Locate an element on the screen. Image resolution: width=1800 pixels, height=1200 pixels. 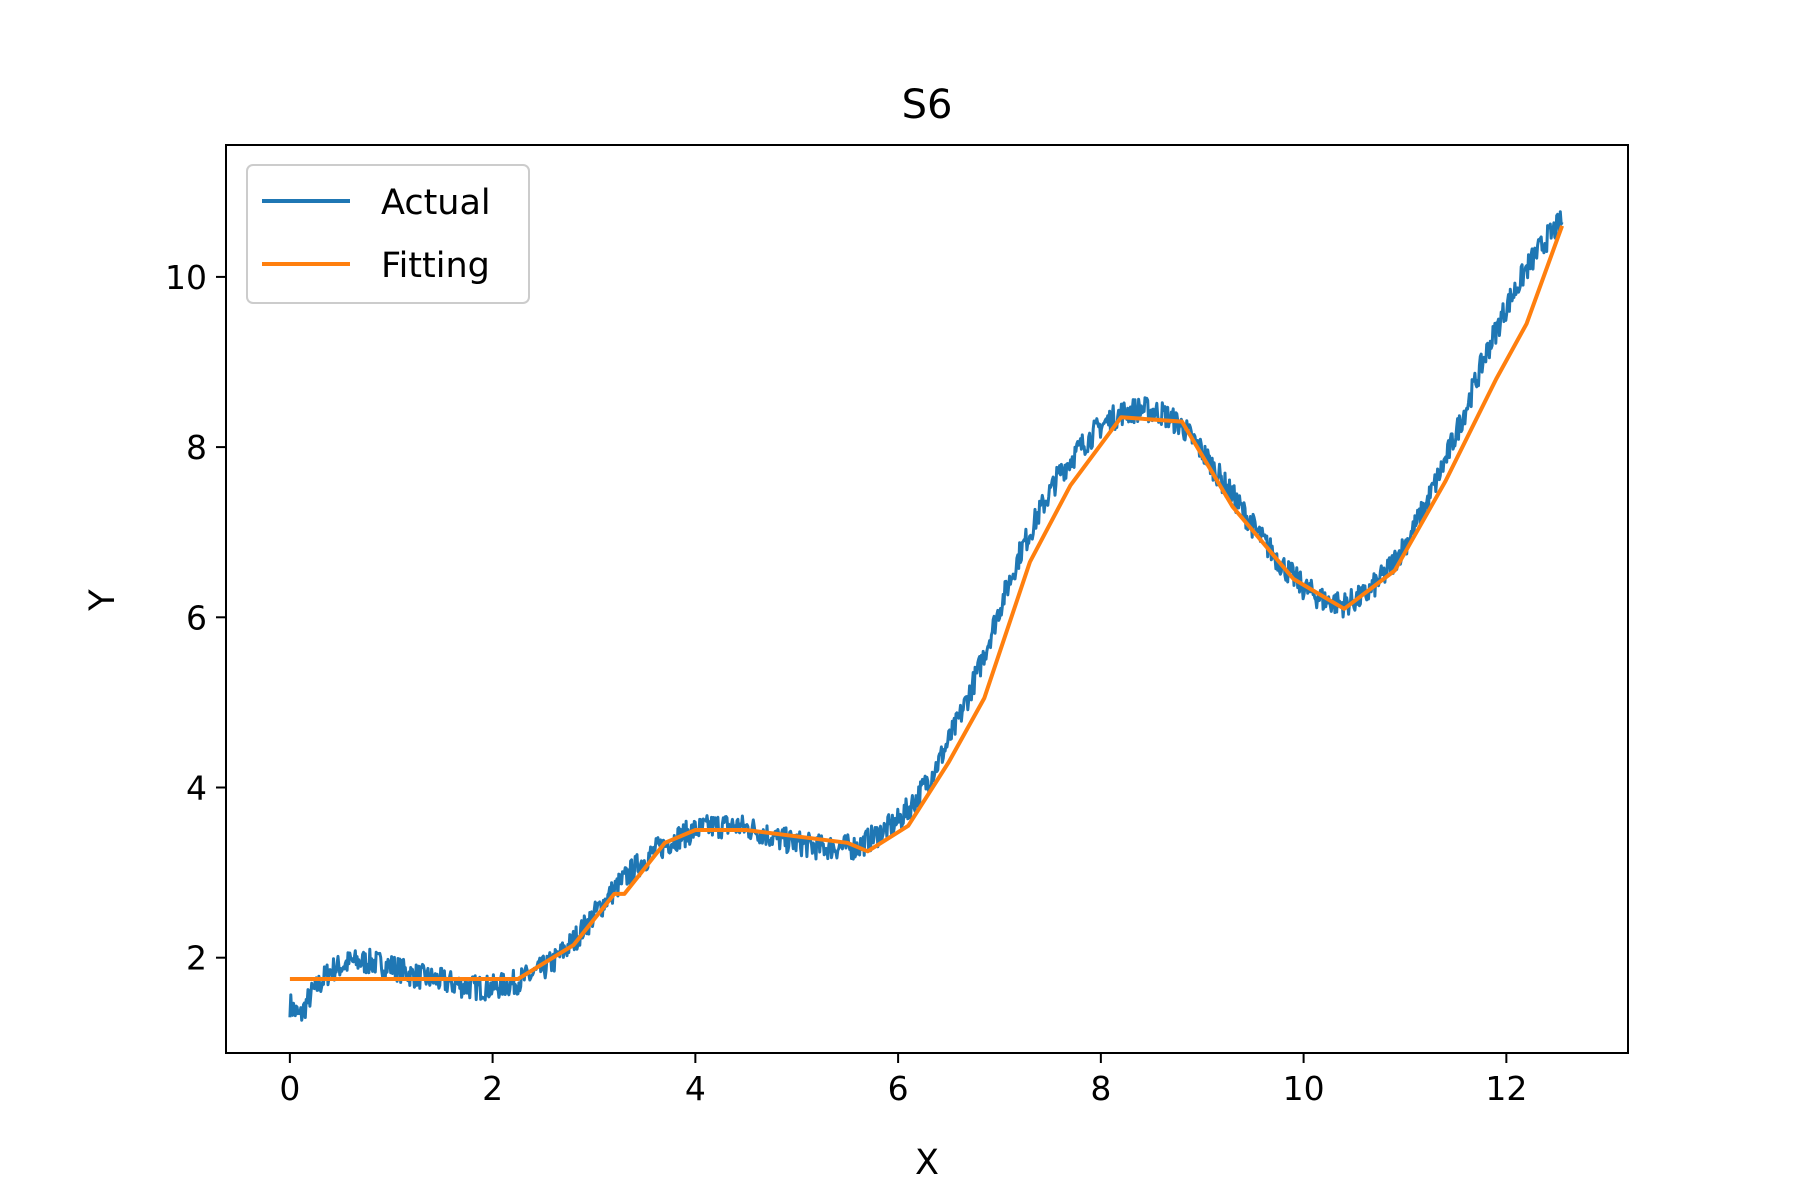
x-tick-label: 0 is located at coordinates (289, 1088).